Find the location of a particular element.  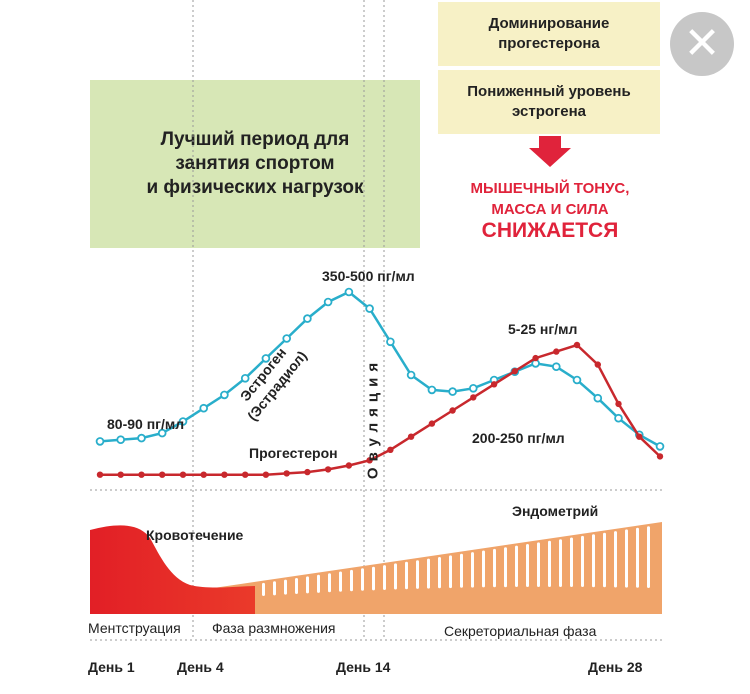

bleeding-label: Кровотечение is located at coordinates (195, 535).